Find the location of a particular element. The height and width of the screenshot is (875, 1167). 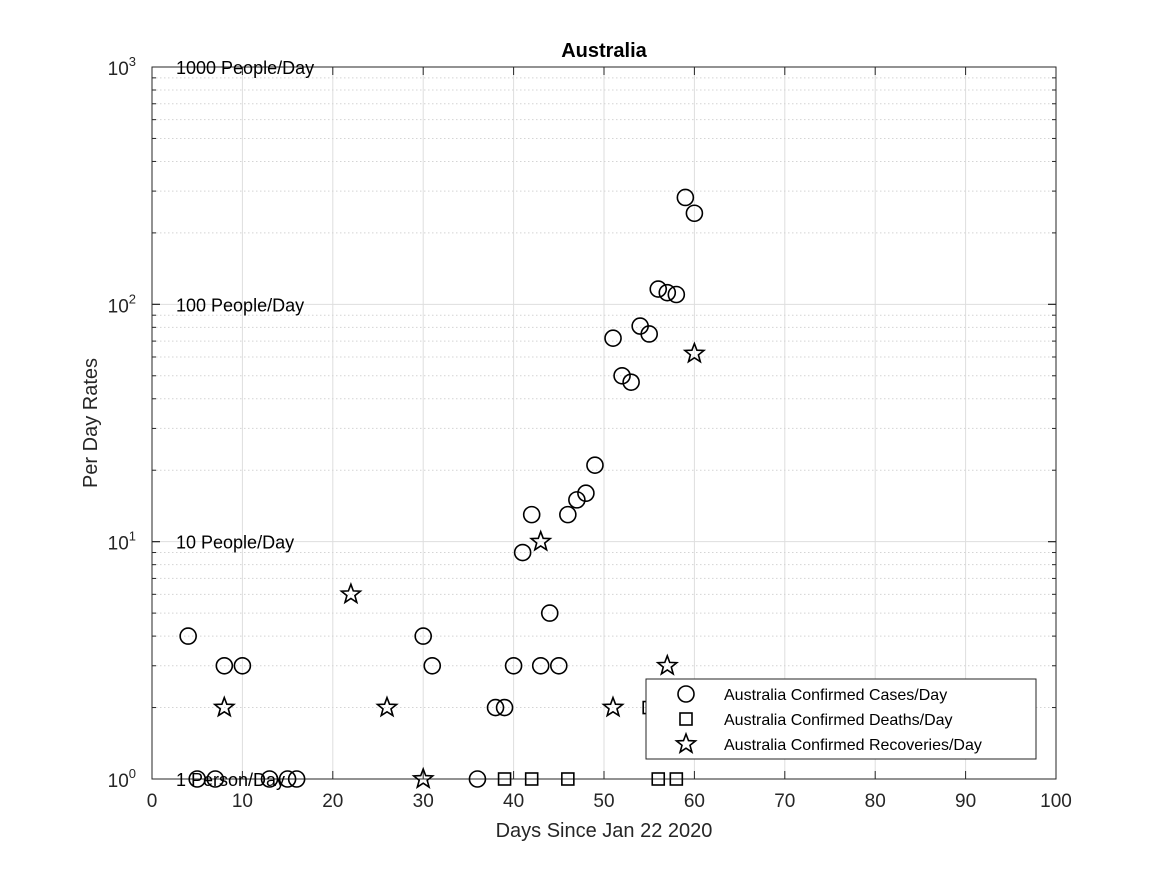

x-tick-label: 10 is located at coordinates (242, 801).